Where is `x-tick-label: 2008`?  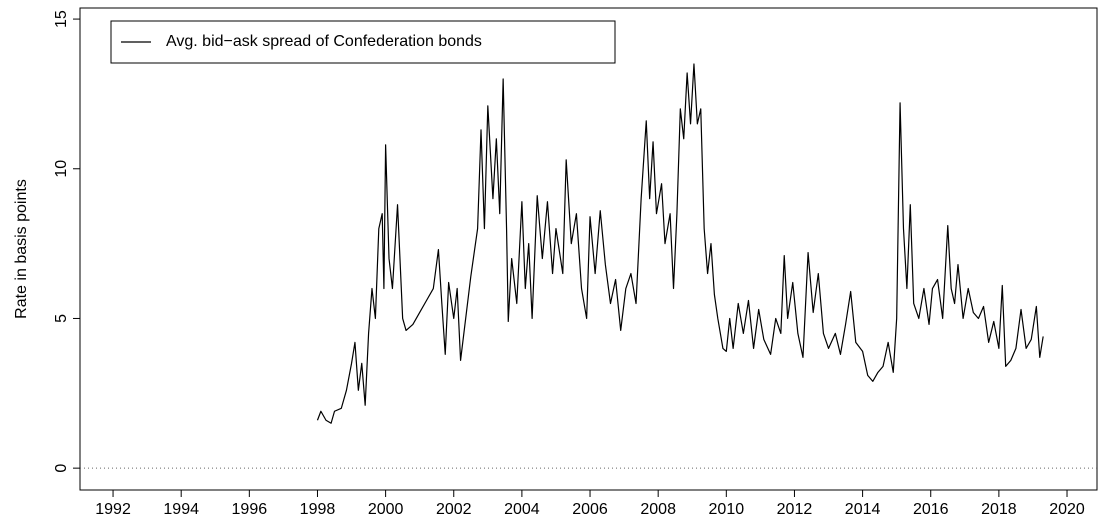
x-tick-label: 2008 is located at coordinates (658, 509).